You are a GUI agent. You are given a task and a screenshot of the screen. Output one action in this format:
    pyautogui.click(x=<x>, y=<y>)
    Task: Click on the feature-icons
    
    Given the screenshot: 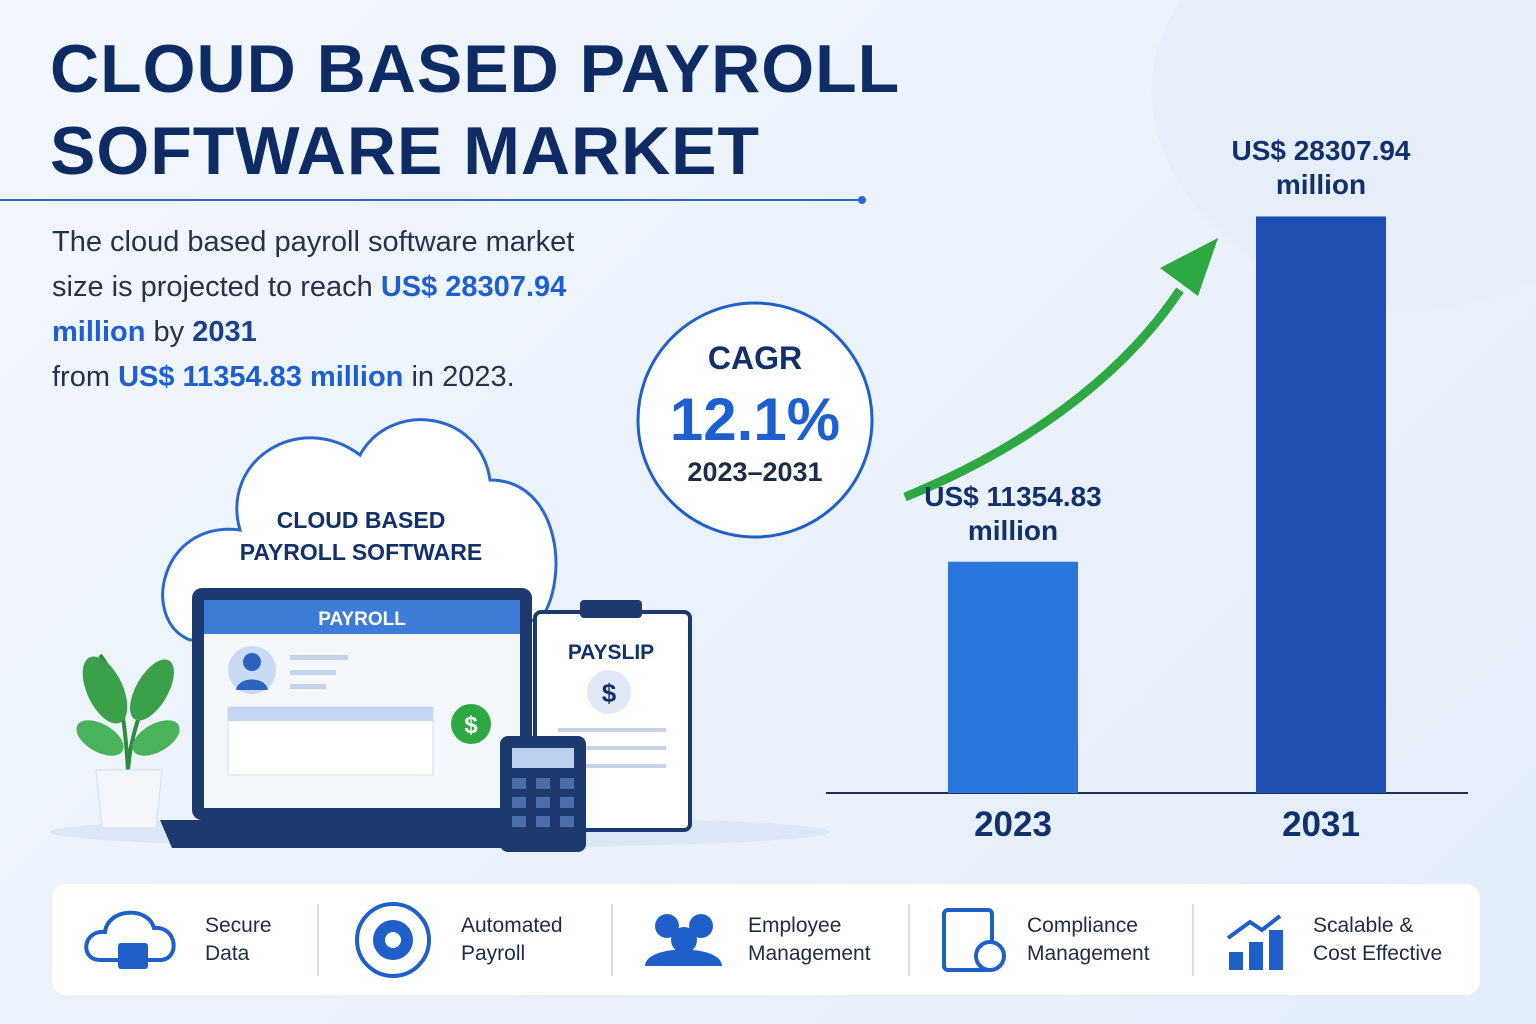 What is the action you would take?
    pyautogui.click(x=683, y=940)
    